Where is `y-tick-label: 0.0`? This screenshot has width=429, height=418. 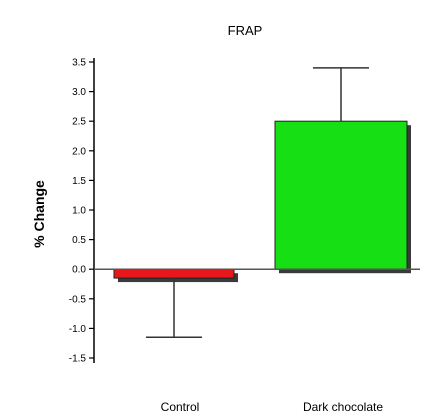 y-tick-label: 0.0 is located at coordinates (79, 270).